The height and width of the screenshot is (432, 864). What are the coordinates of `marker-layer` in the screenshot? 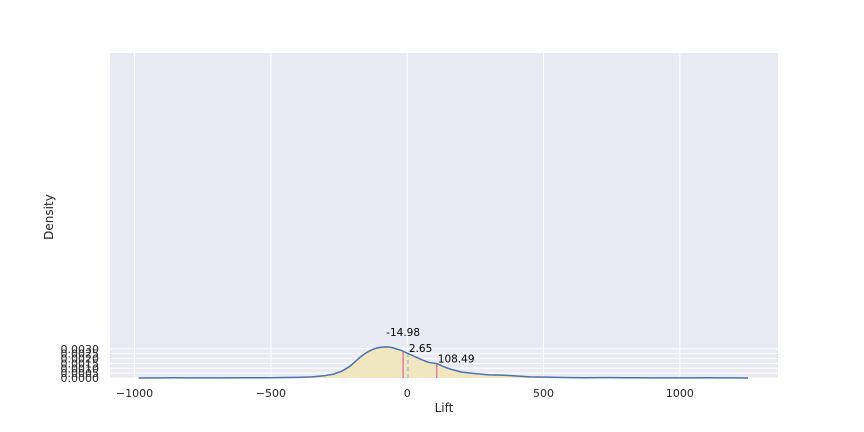 It's located at (420, 364).